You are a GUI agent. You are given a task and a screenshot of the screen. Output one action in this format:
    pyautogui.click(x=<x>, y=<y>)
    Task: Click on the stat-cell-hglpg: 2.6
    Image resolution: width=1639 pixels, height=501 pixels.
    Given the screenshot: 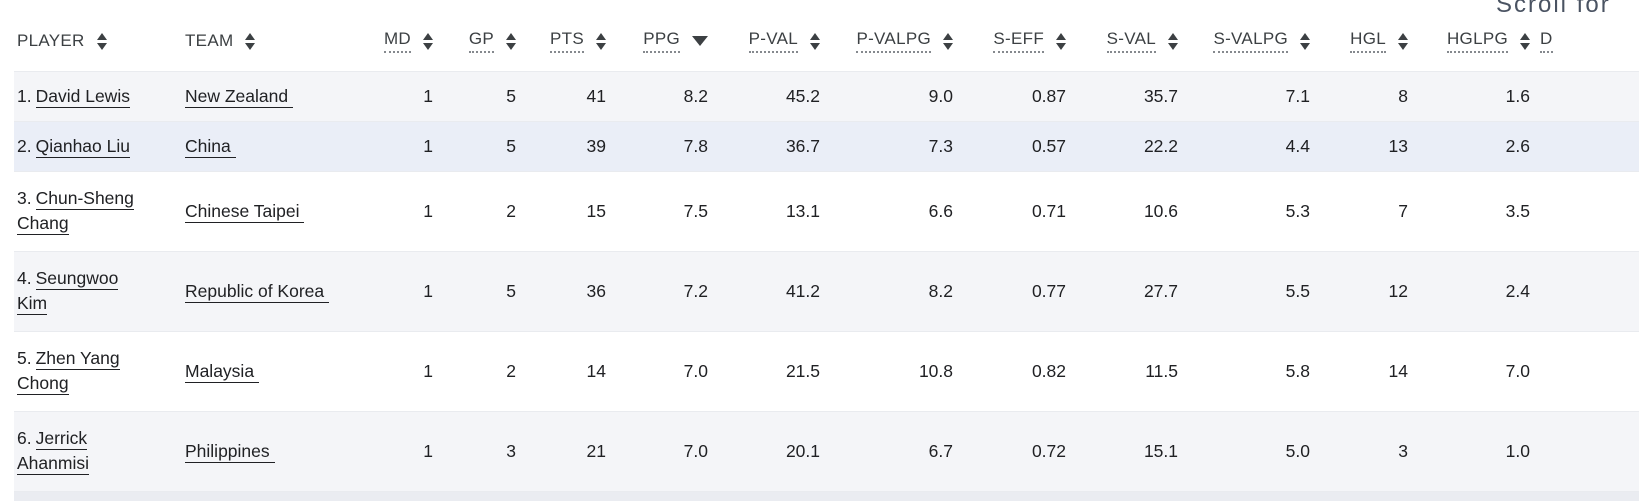 What is the action you would take?
    pyautogui.click(x=1517, y=145)
    